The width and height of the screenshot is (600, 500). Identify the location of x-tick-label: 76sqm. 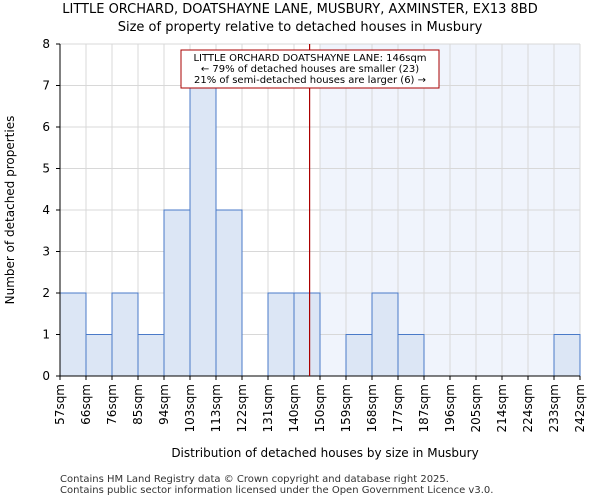
(112, 404).